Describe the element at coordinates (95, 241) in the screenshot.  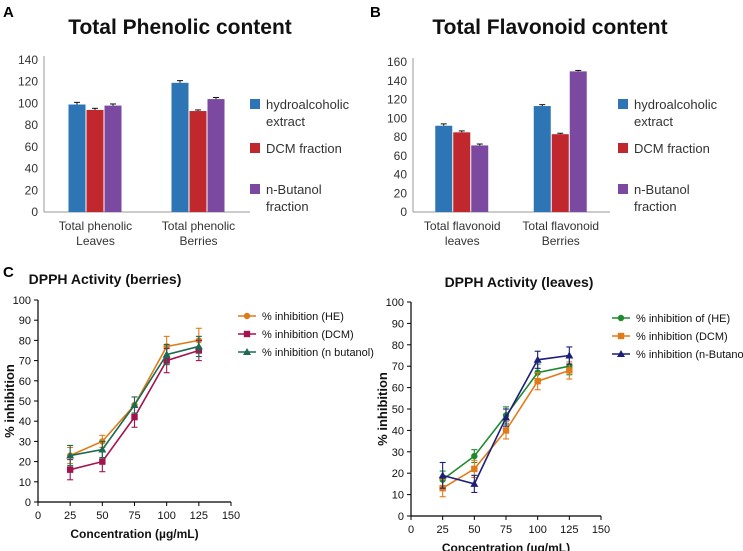
I see `x-category-label: Leaves` at that location.